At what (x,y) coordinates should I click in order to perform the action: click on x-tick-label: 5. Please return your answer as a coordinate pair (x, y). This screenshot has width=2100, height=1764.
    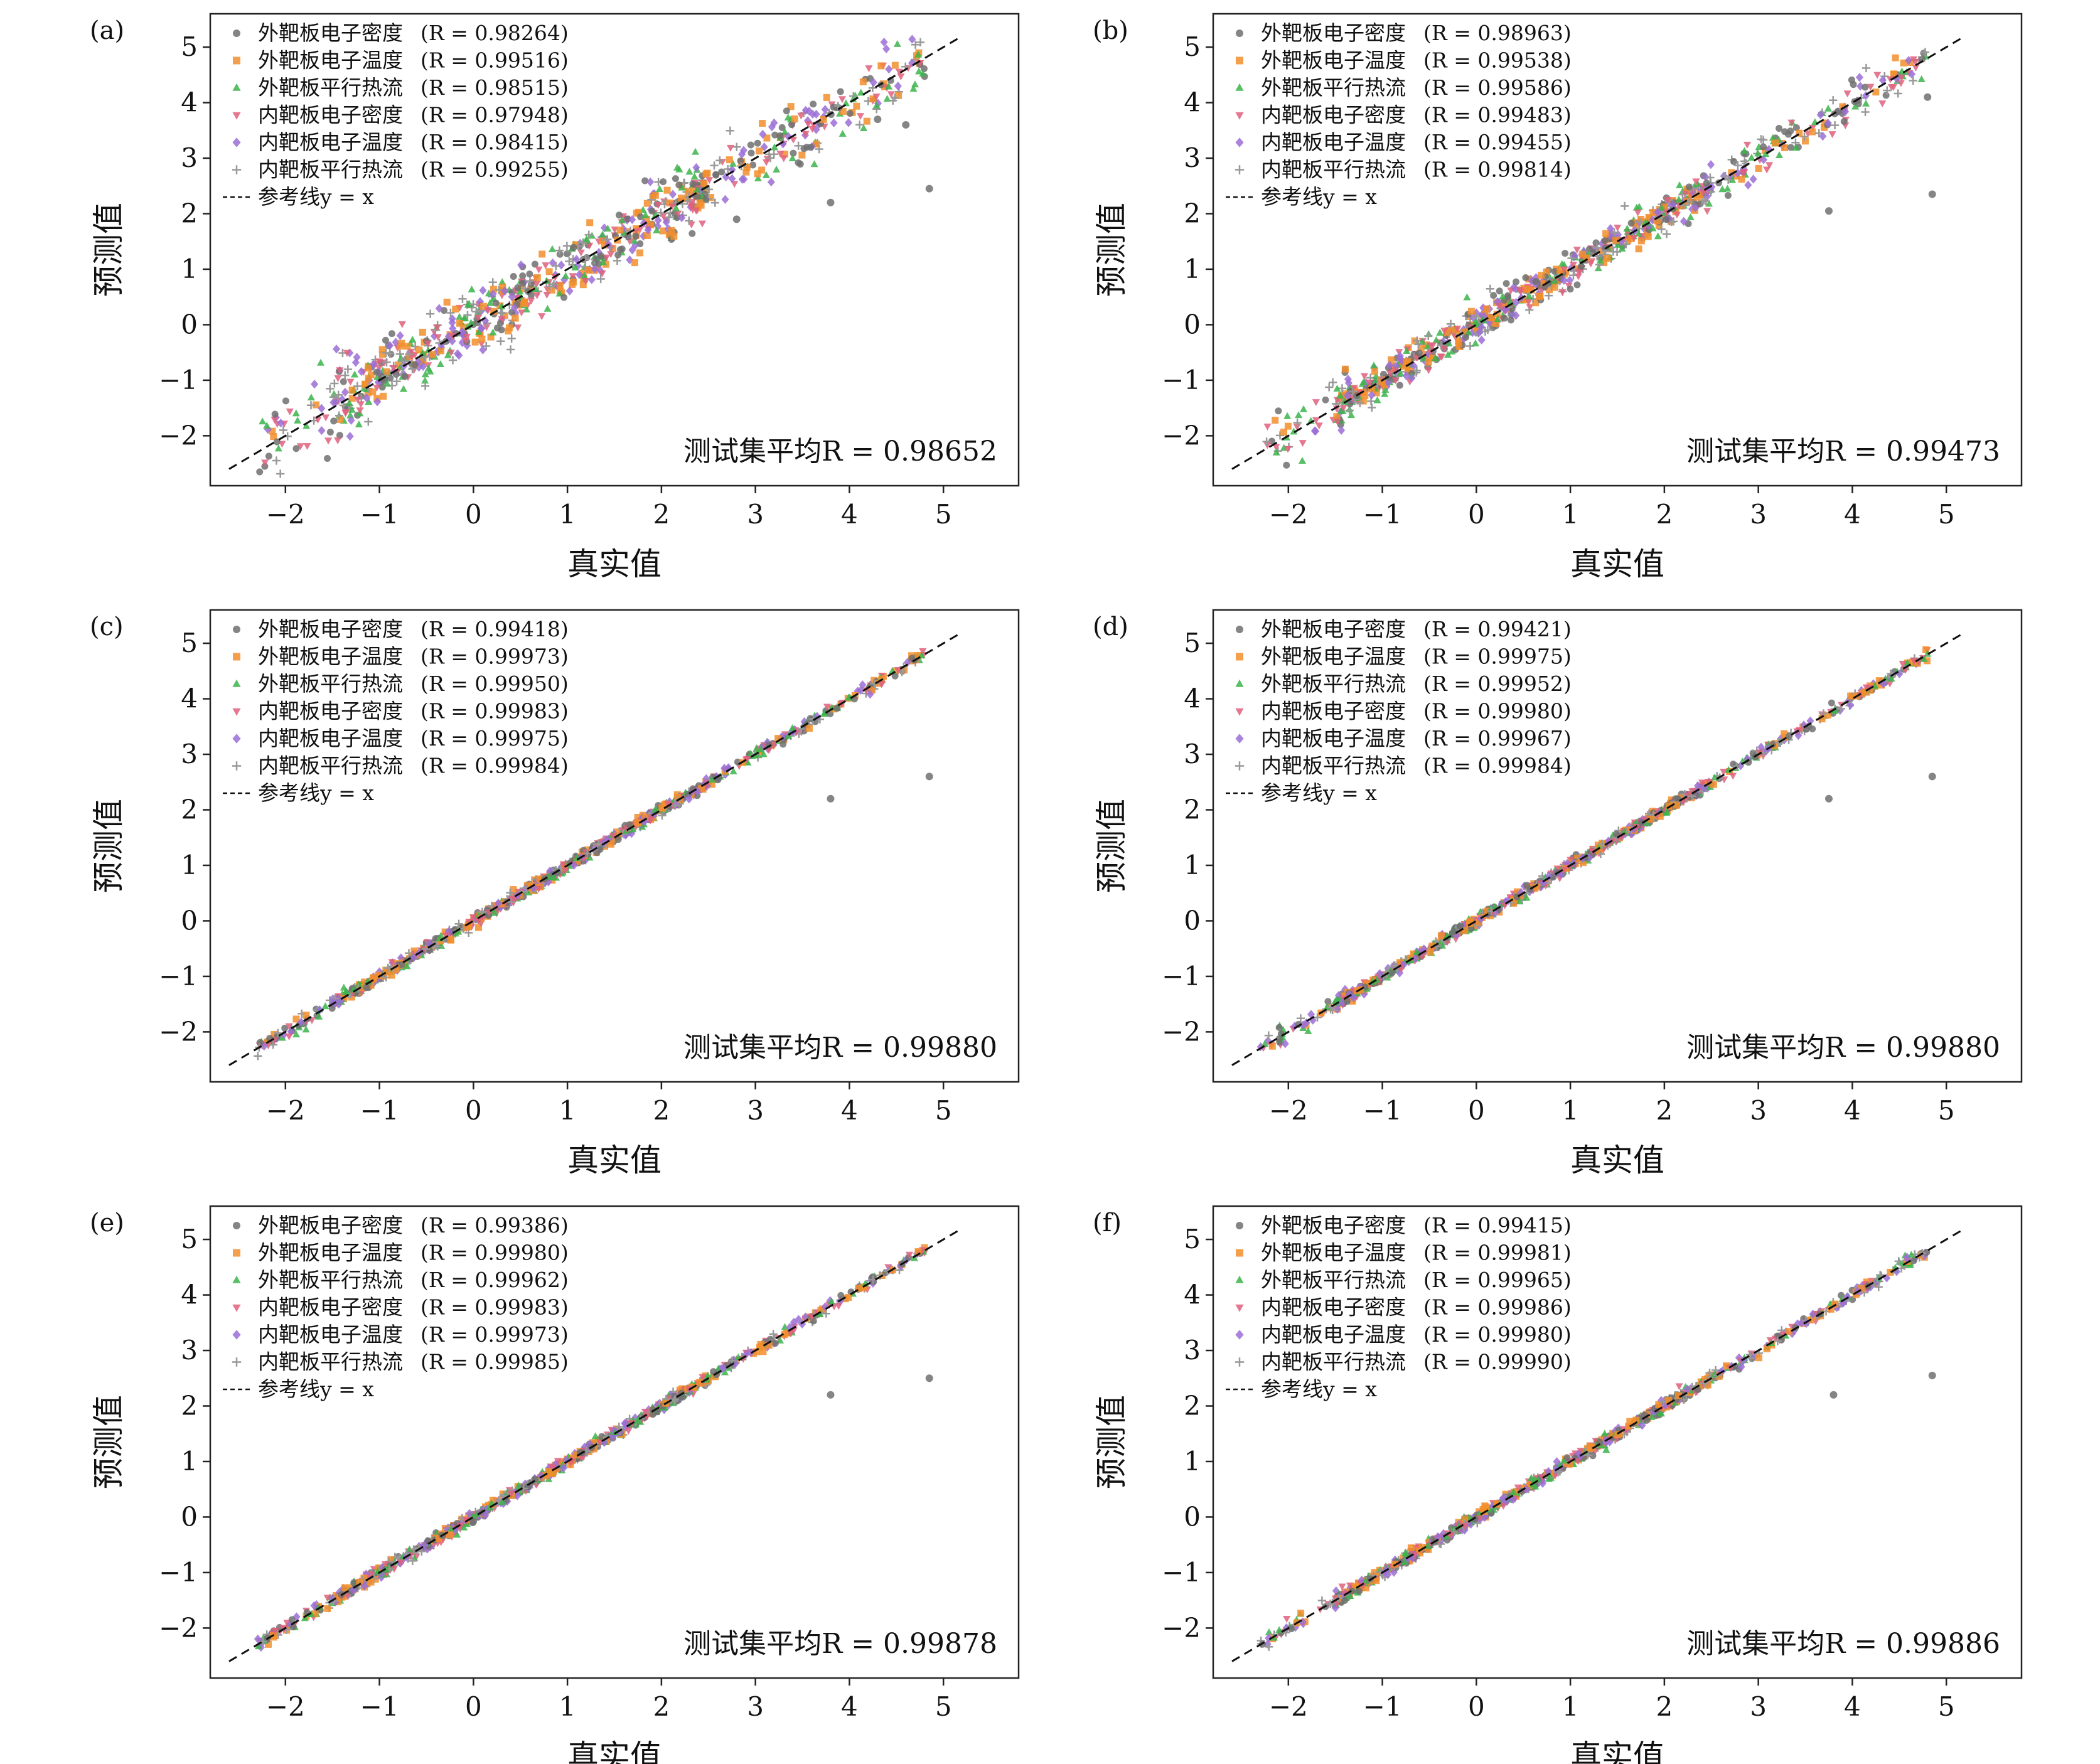
    Looking at the image, I should click on (943, 1110).